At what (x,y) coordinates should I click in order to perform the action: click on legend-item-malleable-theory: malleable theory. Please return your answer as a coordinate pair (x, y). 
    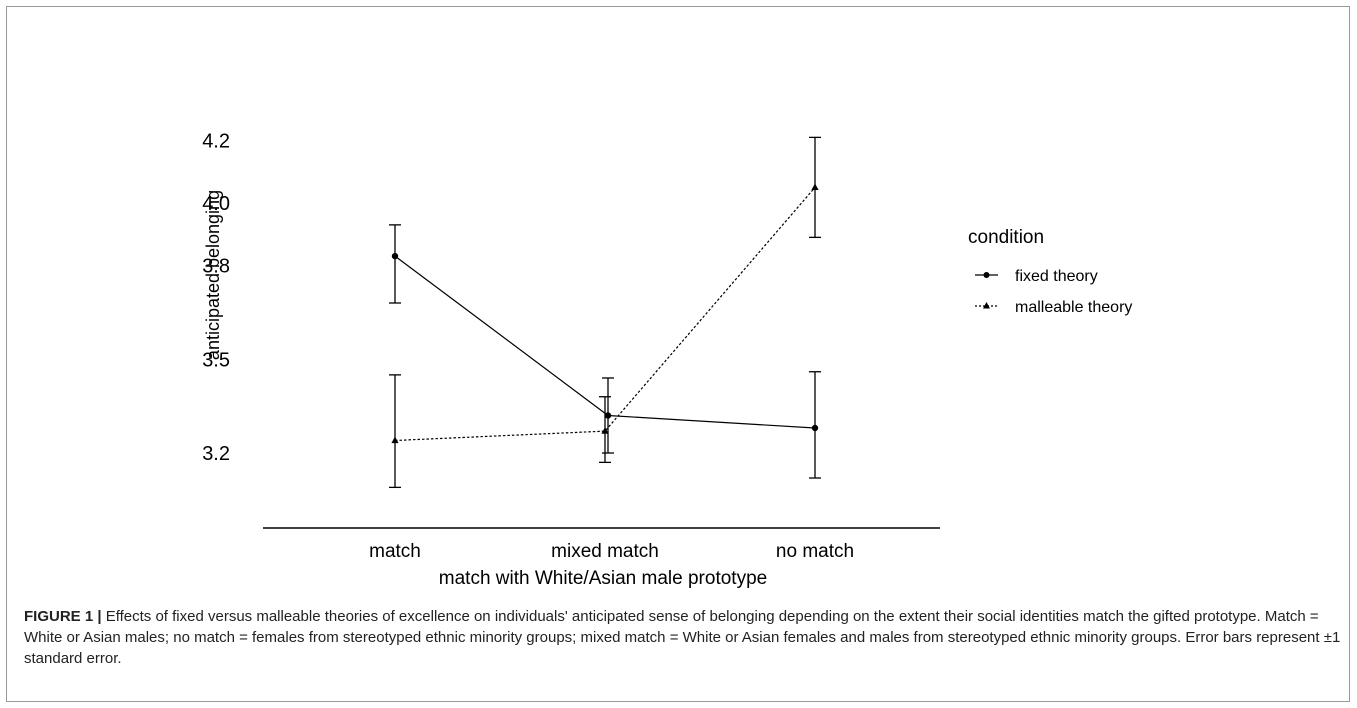
    Looking at the image, I should click on (1053, 307).